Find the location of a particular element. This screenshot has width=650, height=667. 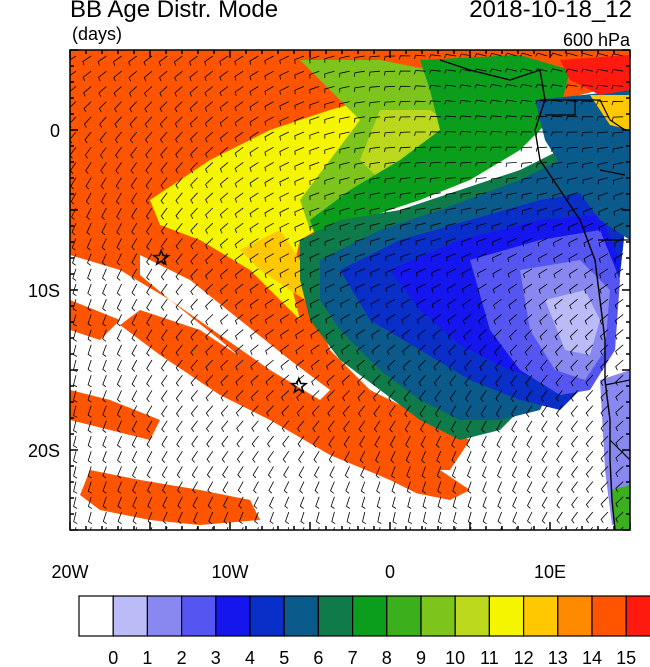

colorbar-label: 5 is located at coordinates (284, 657).